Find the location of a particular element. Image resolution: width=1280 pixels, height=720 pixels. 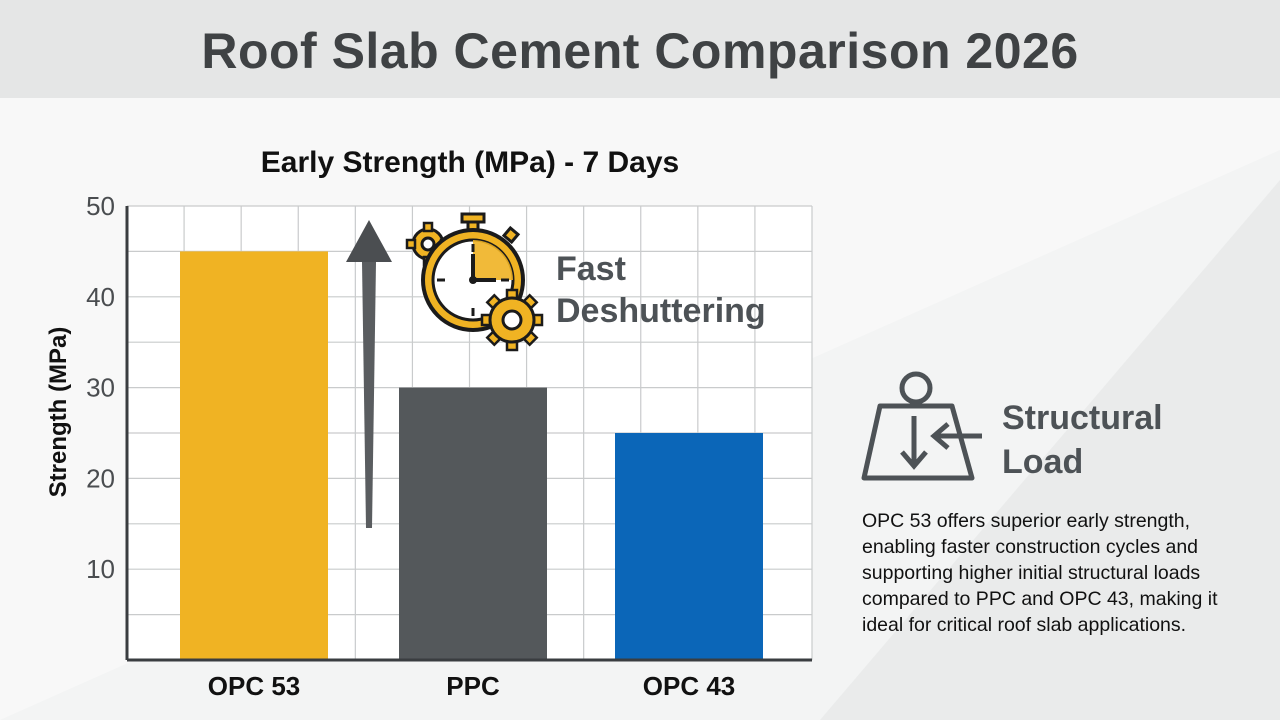

chart-title: Early Strength (MPa) - 7 Days is located at coordinates (470, 162).